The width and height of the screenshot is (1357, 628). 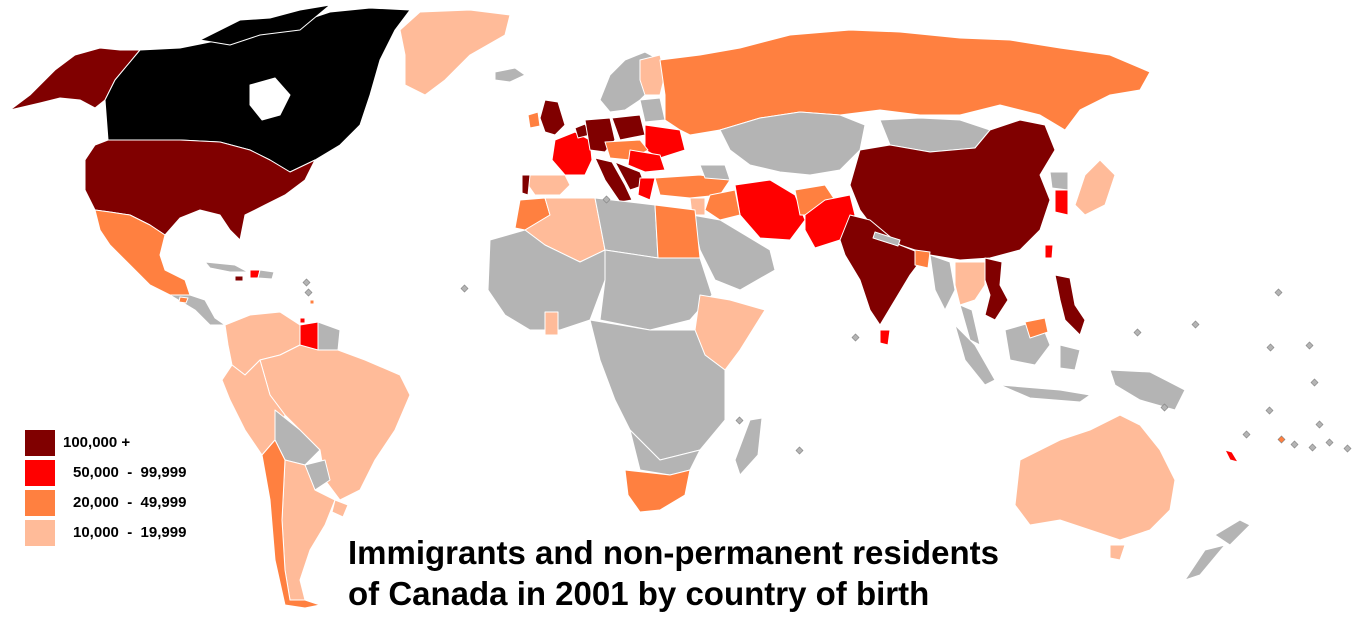 I want to click on region-indonesia, so click(x=1045, y=393).